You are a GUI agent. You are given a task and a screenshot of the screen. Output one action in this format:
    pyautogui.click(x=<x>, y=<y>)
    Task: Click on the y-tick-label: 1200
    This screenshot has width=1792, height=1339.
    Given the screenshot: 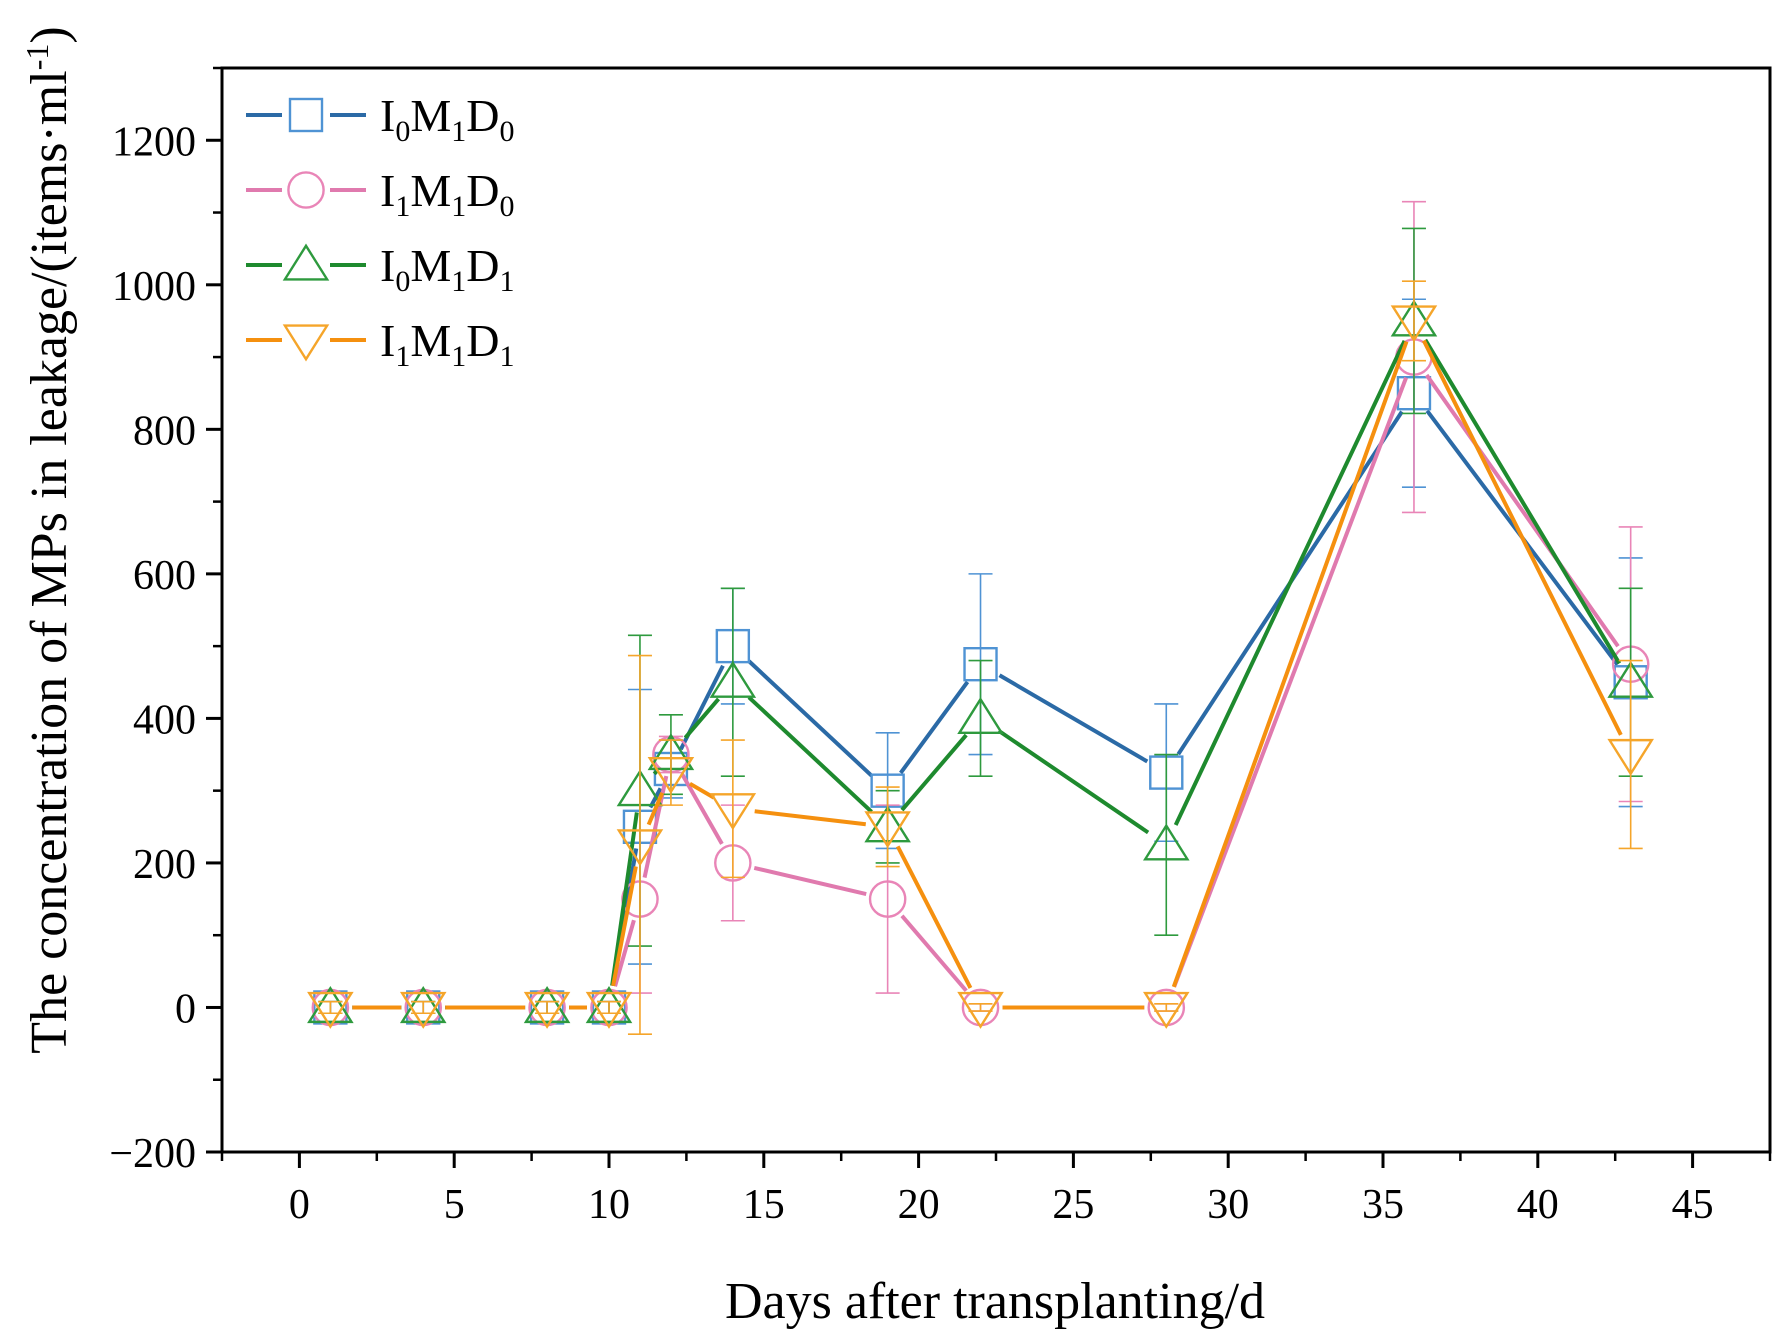 What is the action you would take?
    pyautogui.click(x=154, y=142)
    